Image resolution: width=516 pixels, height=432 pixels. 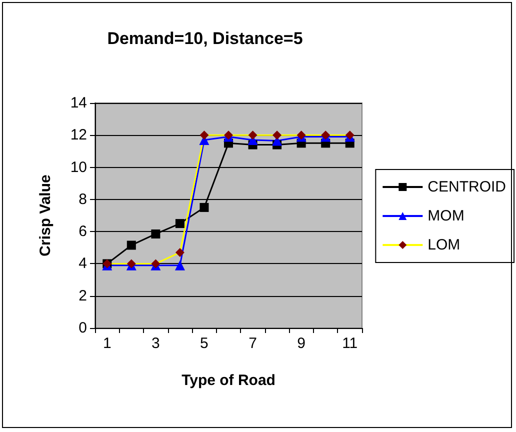 I want to click on x-tick-label: 9, so click(x=301, y=343).